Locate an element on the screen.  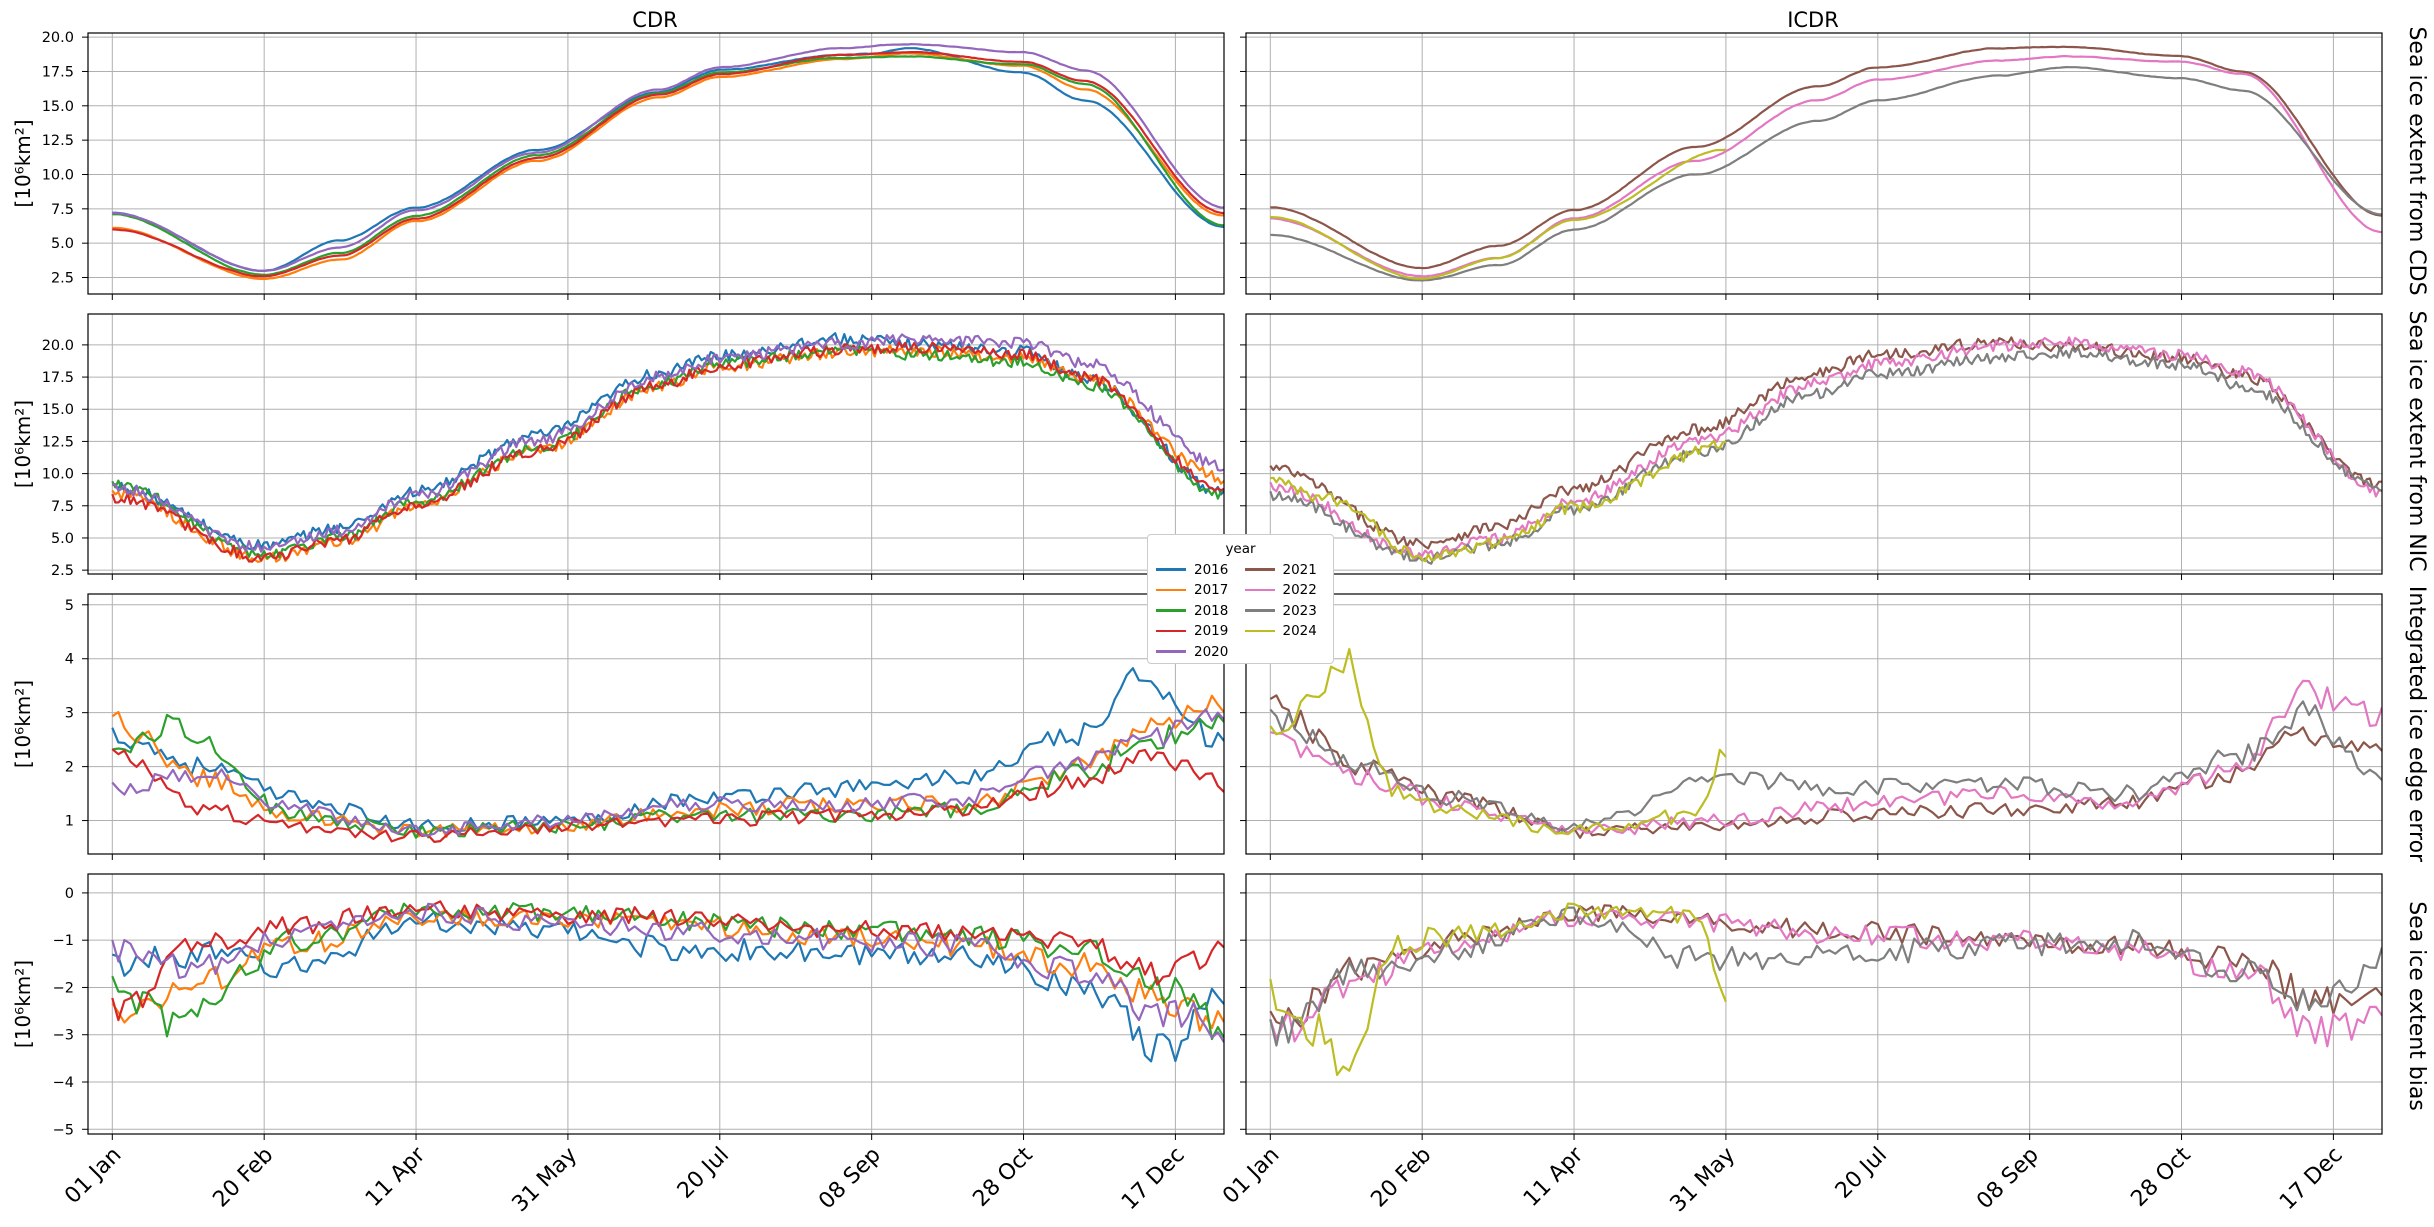
panel-1-0: 2.5 5.0 7.5 10.0 12.5 15.0 17.5 20.0 [10⁶km²] is located at coordinates (618, 446).